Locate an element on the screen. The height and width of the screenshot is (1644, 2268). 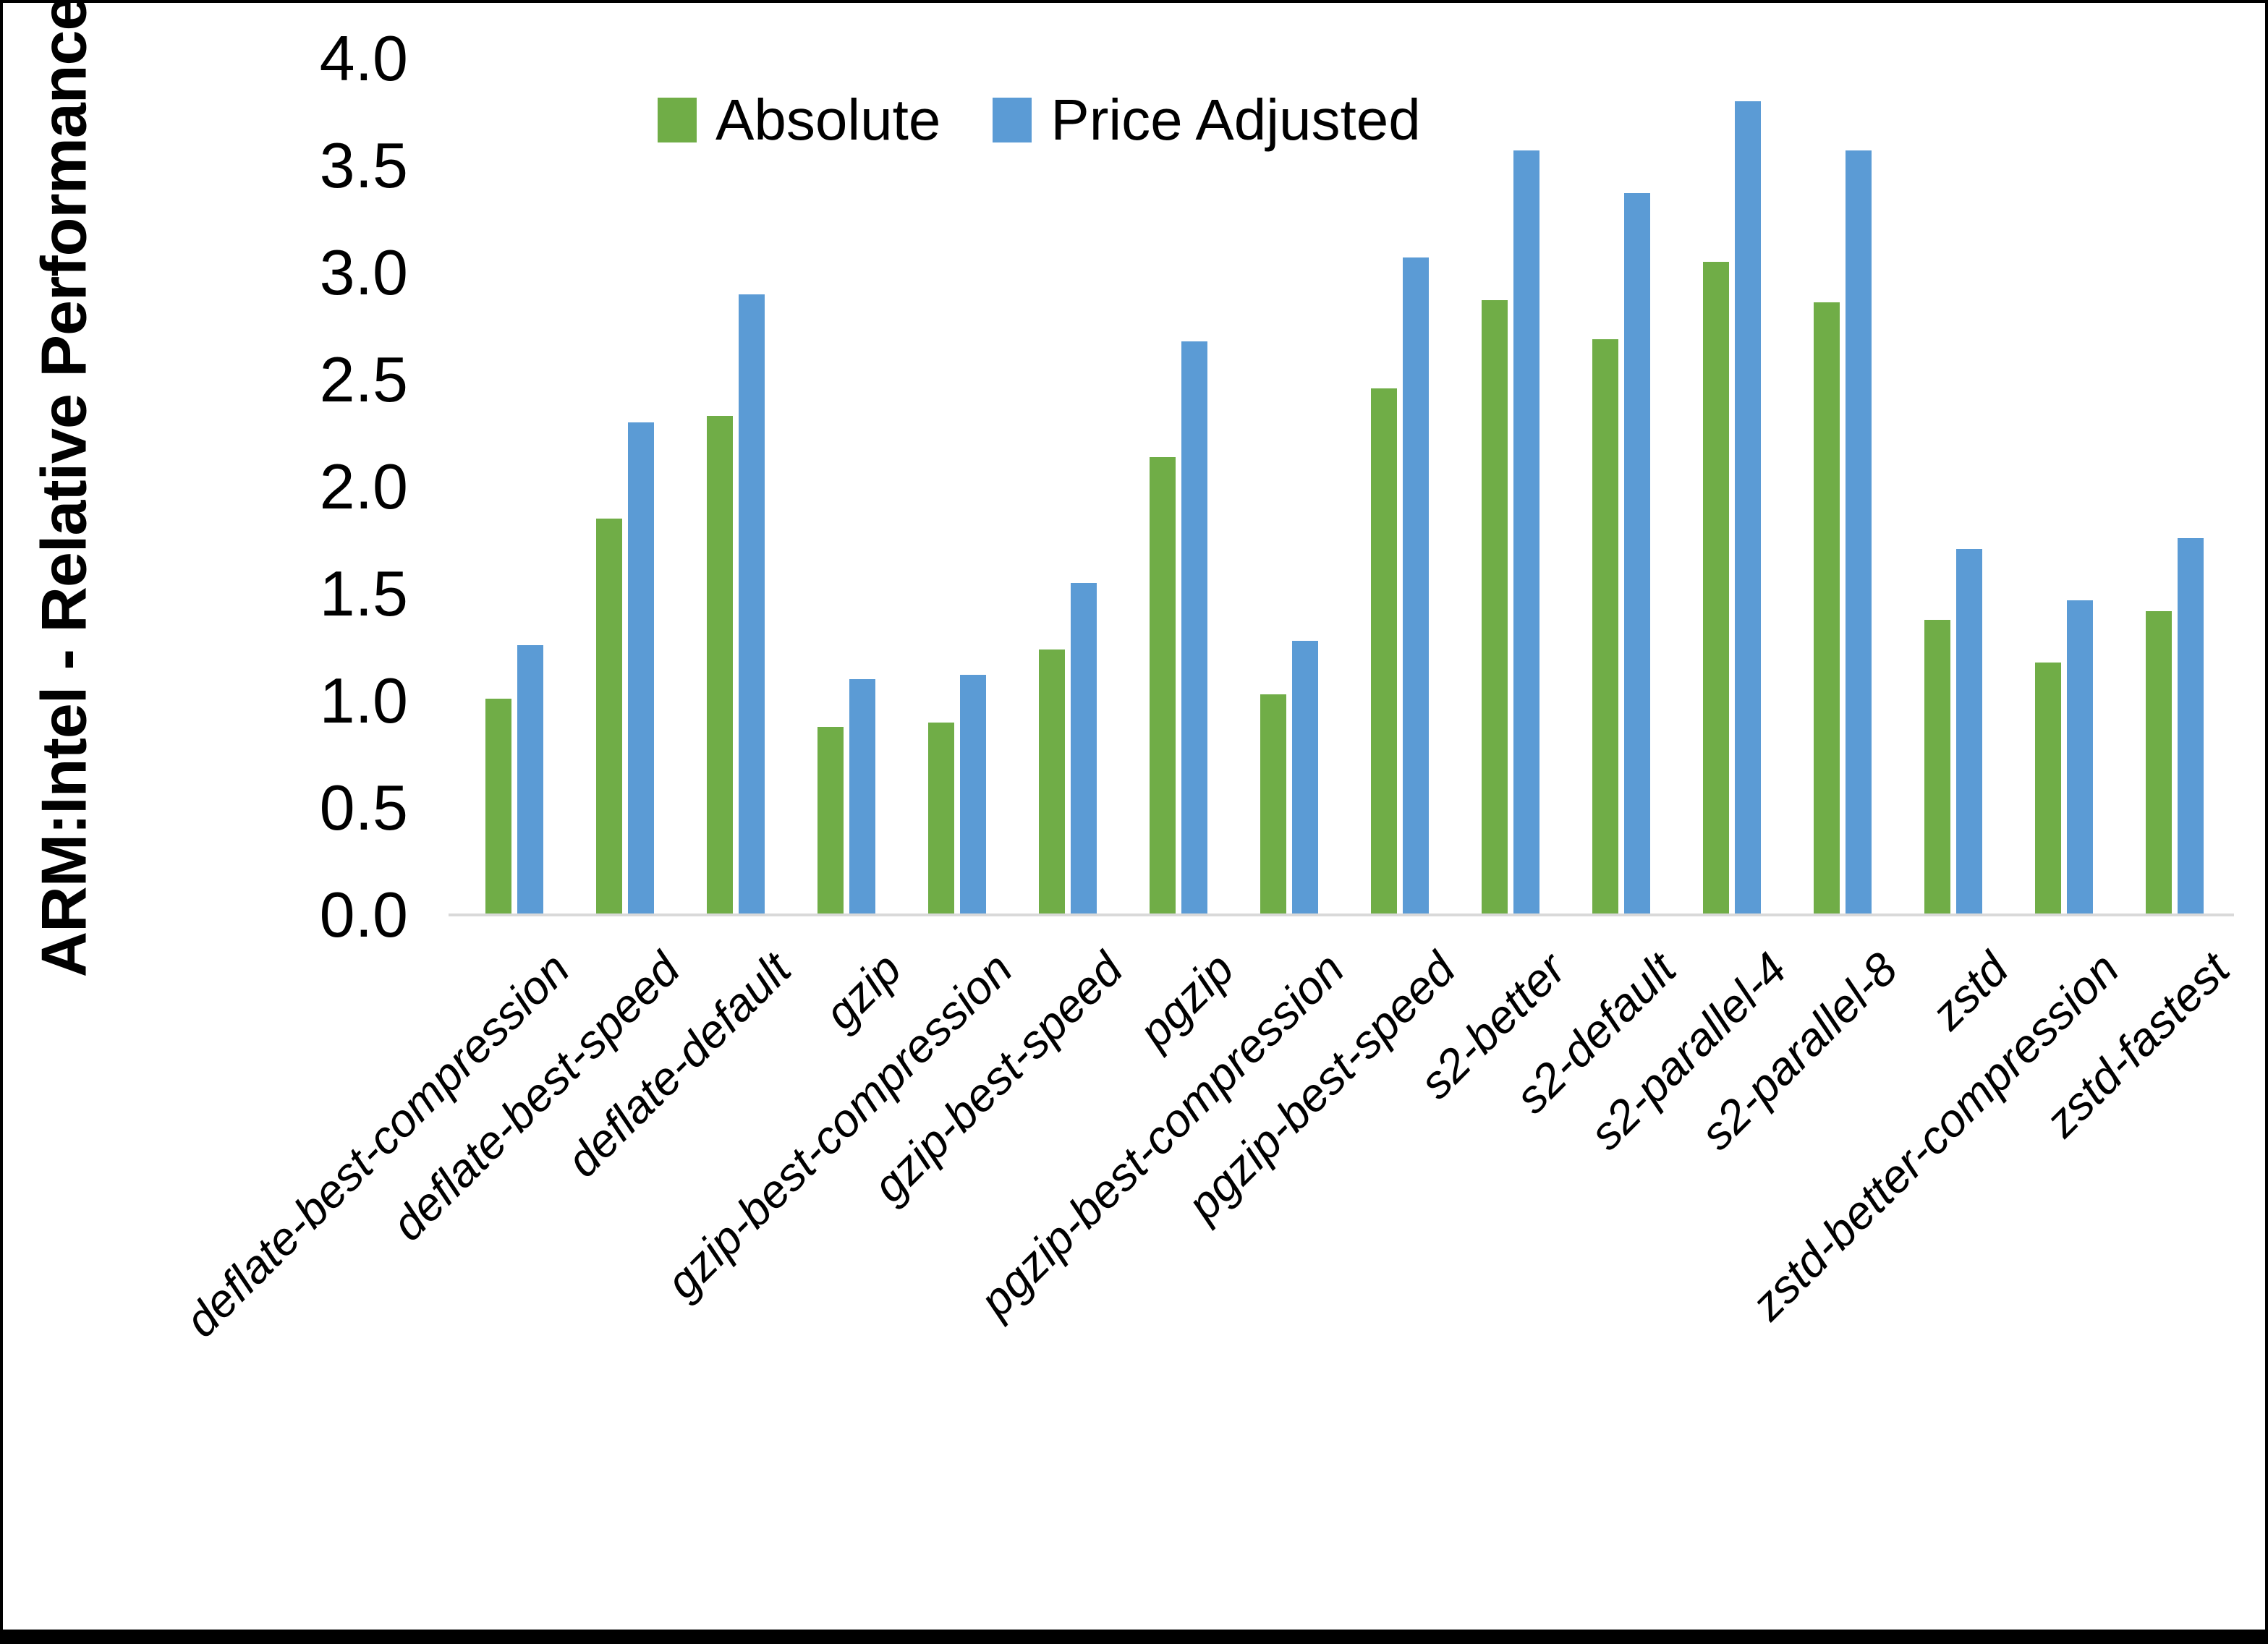
bar-zstd-fastest-price-adjusted is located at coordinates (2190, 726).